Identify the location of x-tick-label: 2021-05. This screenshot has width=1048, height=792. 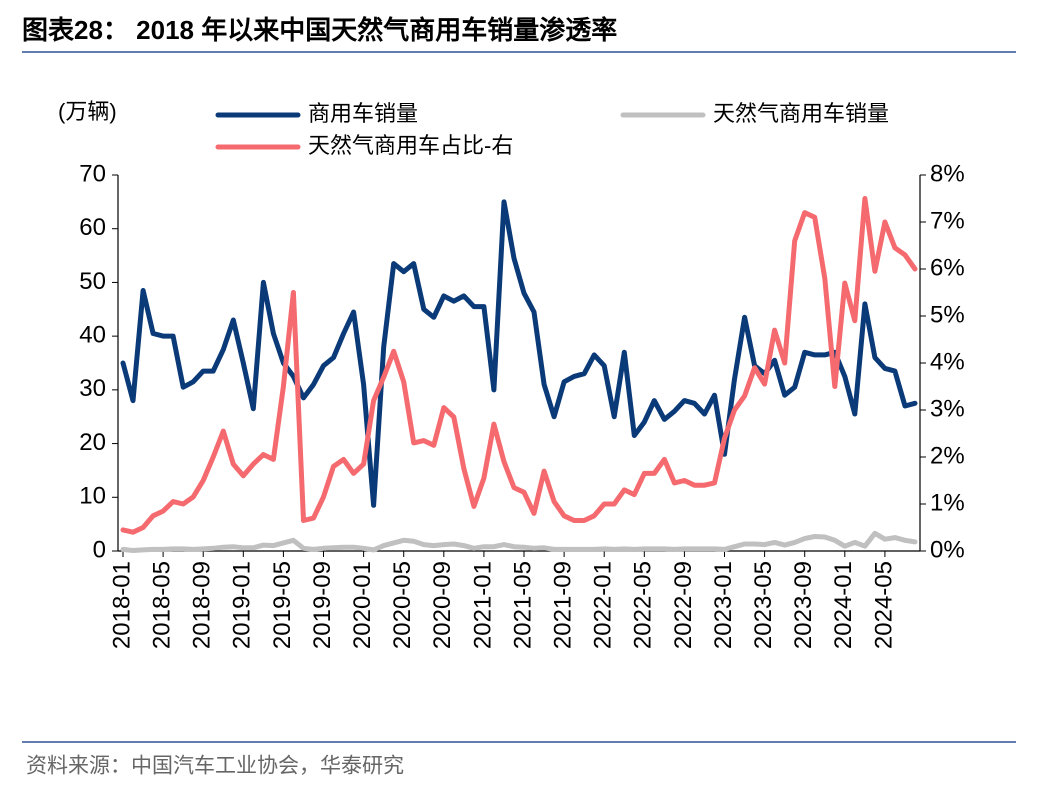
(522, 605).